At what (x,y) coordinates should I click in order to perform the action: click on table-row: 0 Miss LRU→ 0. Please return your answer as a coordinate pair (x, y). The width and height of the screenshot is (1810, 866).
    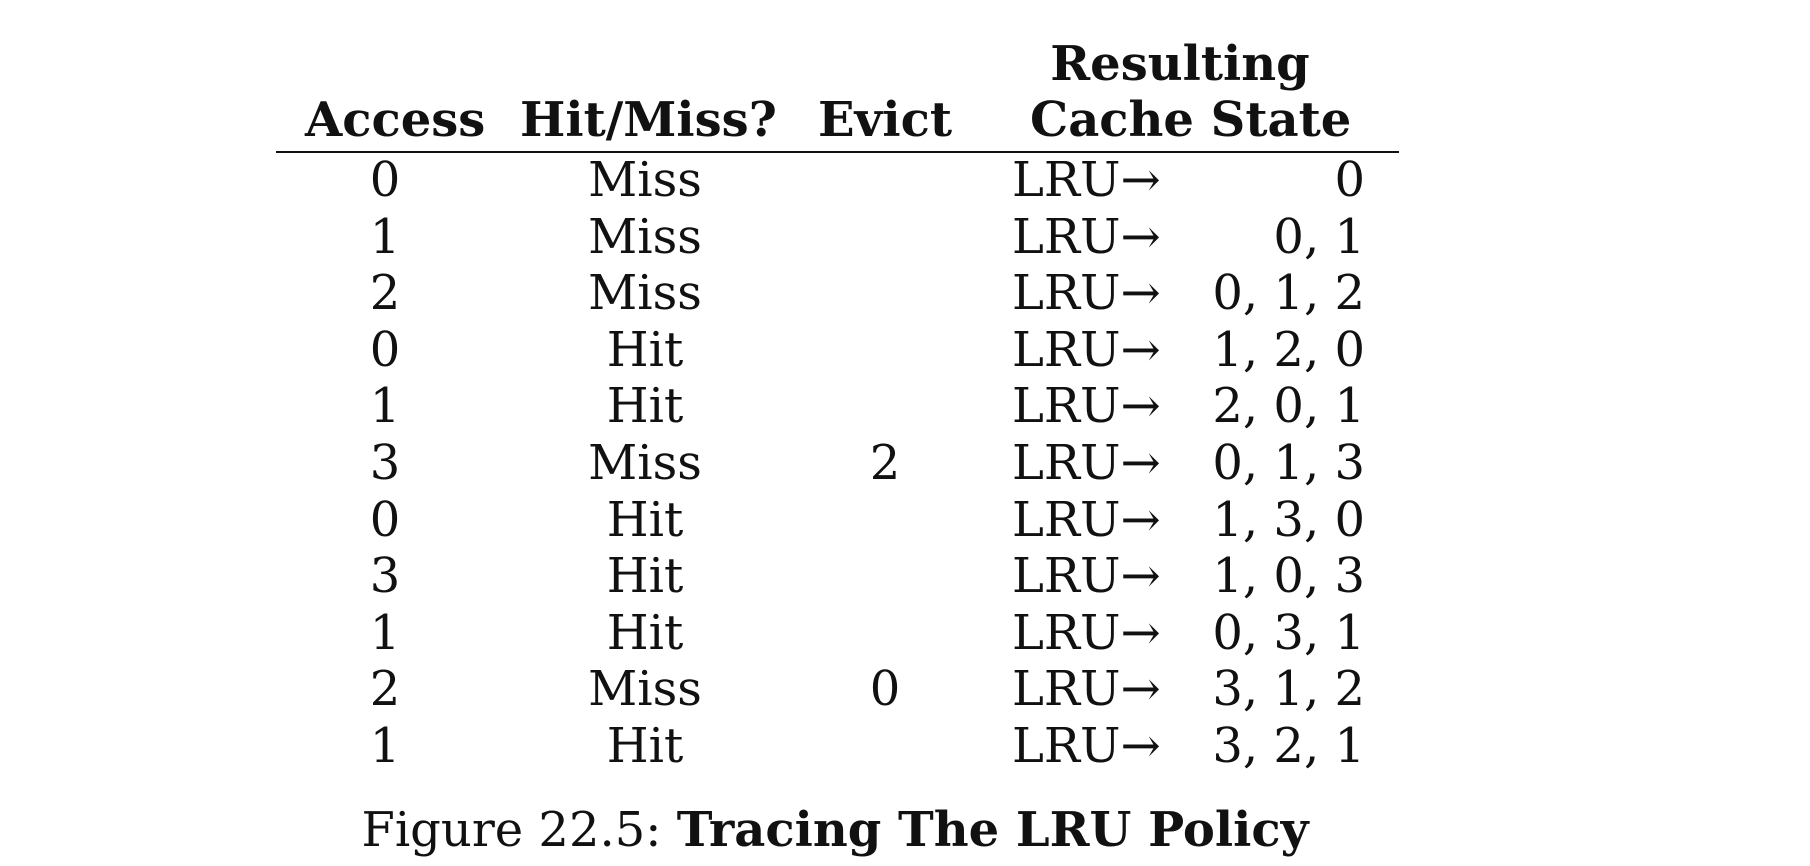
    Looking at the image, I should click on (905, 180).